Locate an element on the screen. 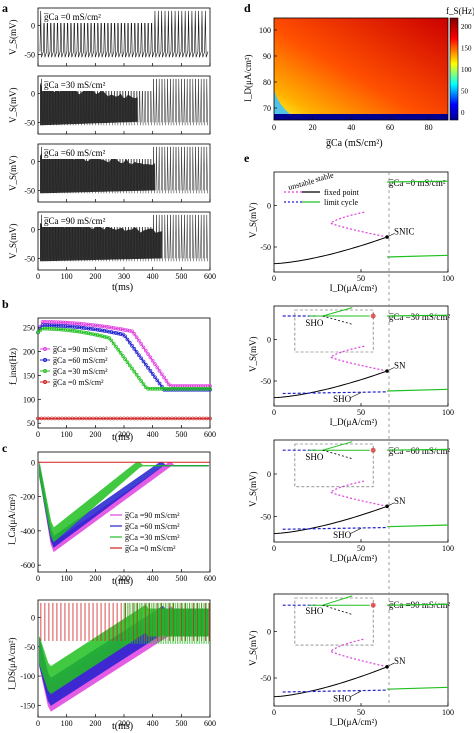 This screenshot has width=474, height=733. panel-c-dendrite-soma-current: 0-50-100-1500 100 200 300 400 500 600 is located at coordinates (118, 664).